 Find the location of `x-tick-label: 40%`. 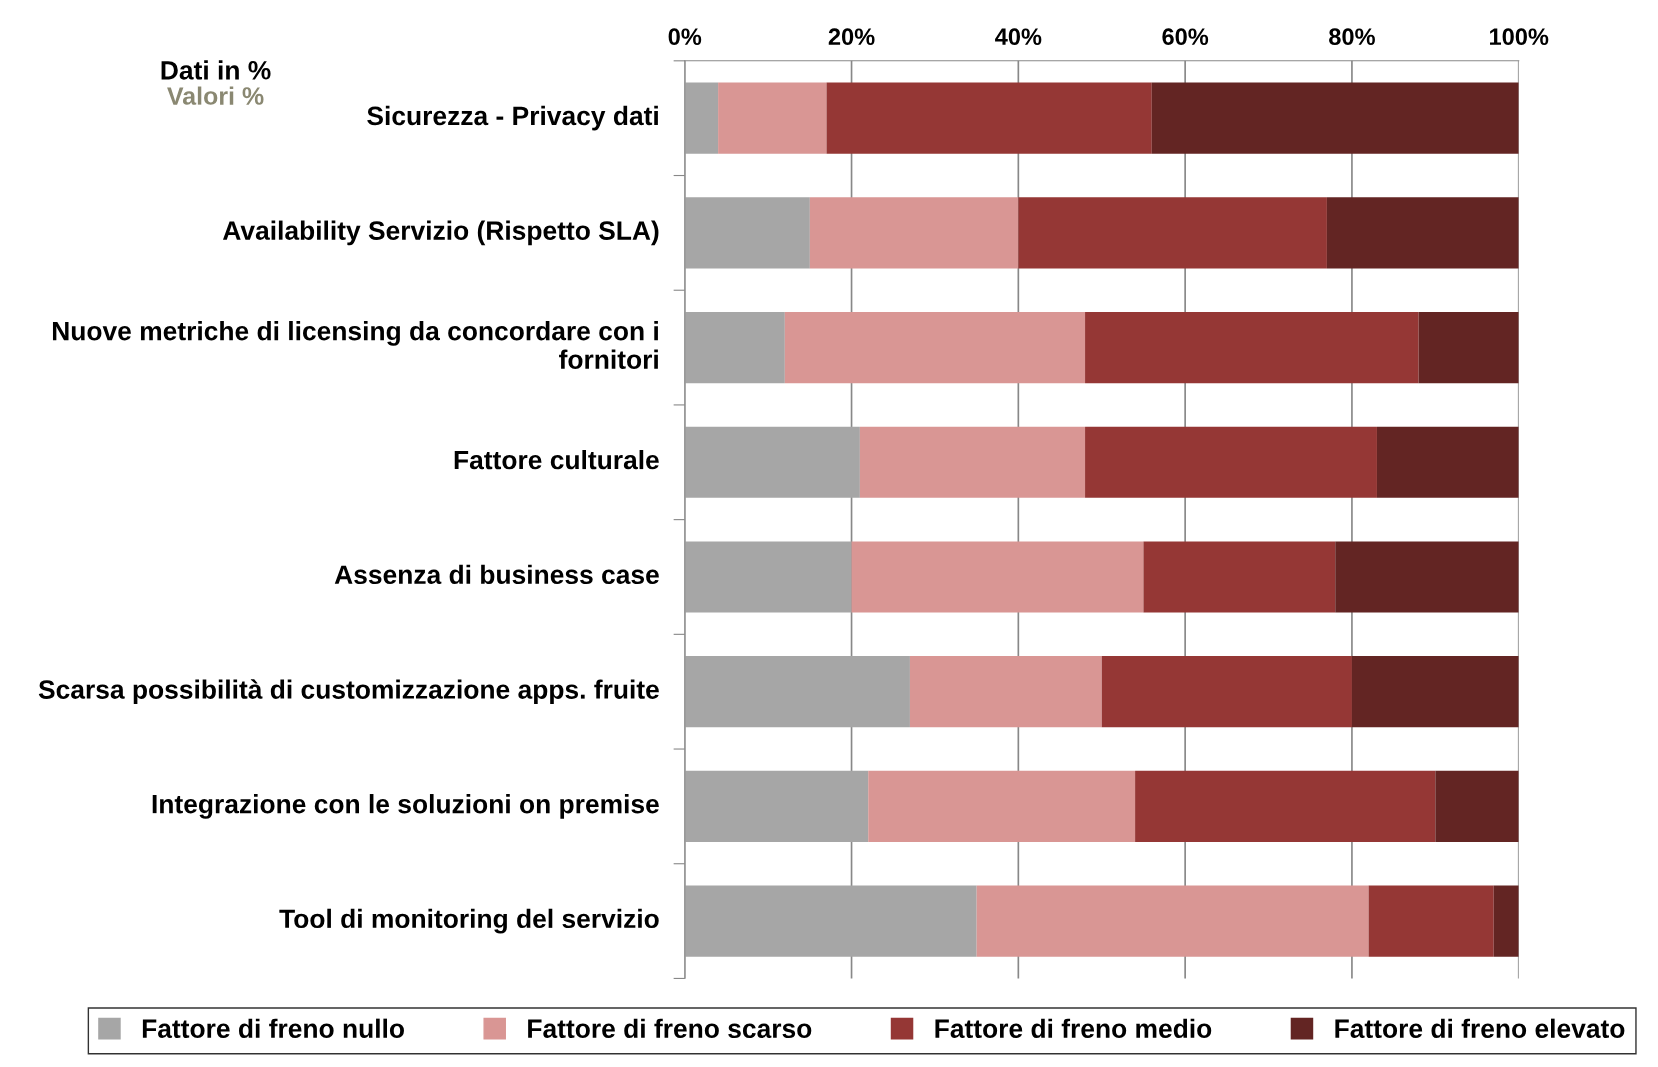

x-tick-label: 40% is located at coordinates (1018, 37).